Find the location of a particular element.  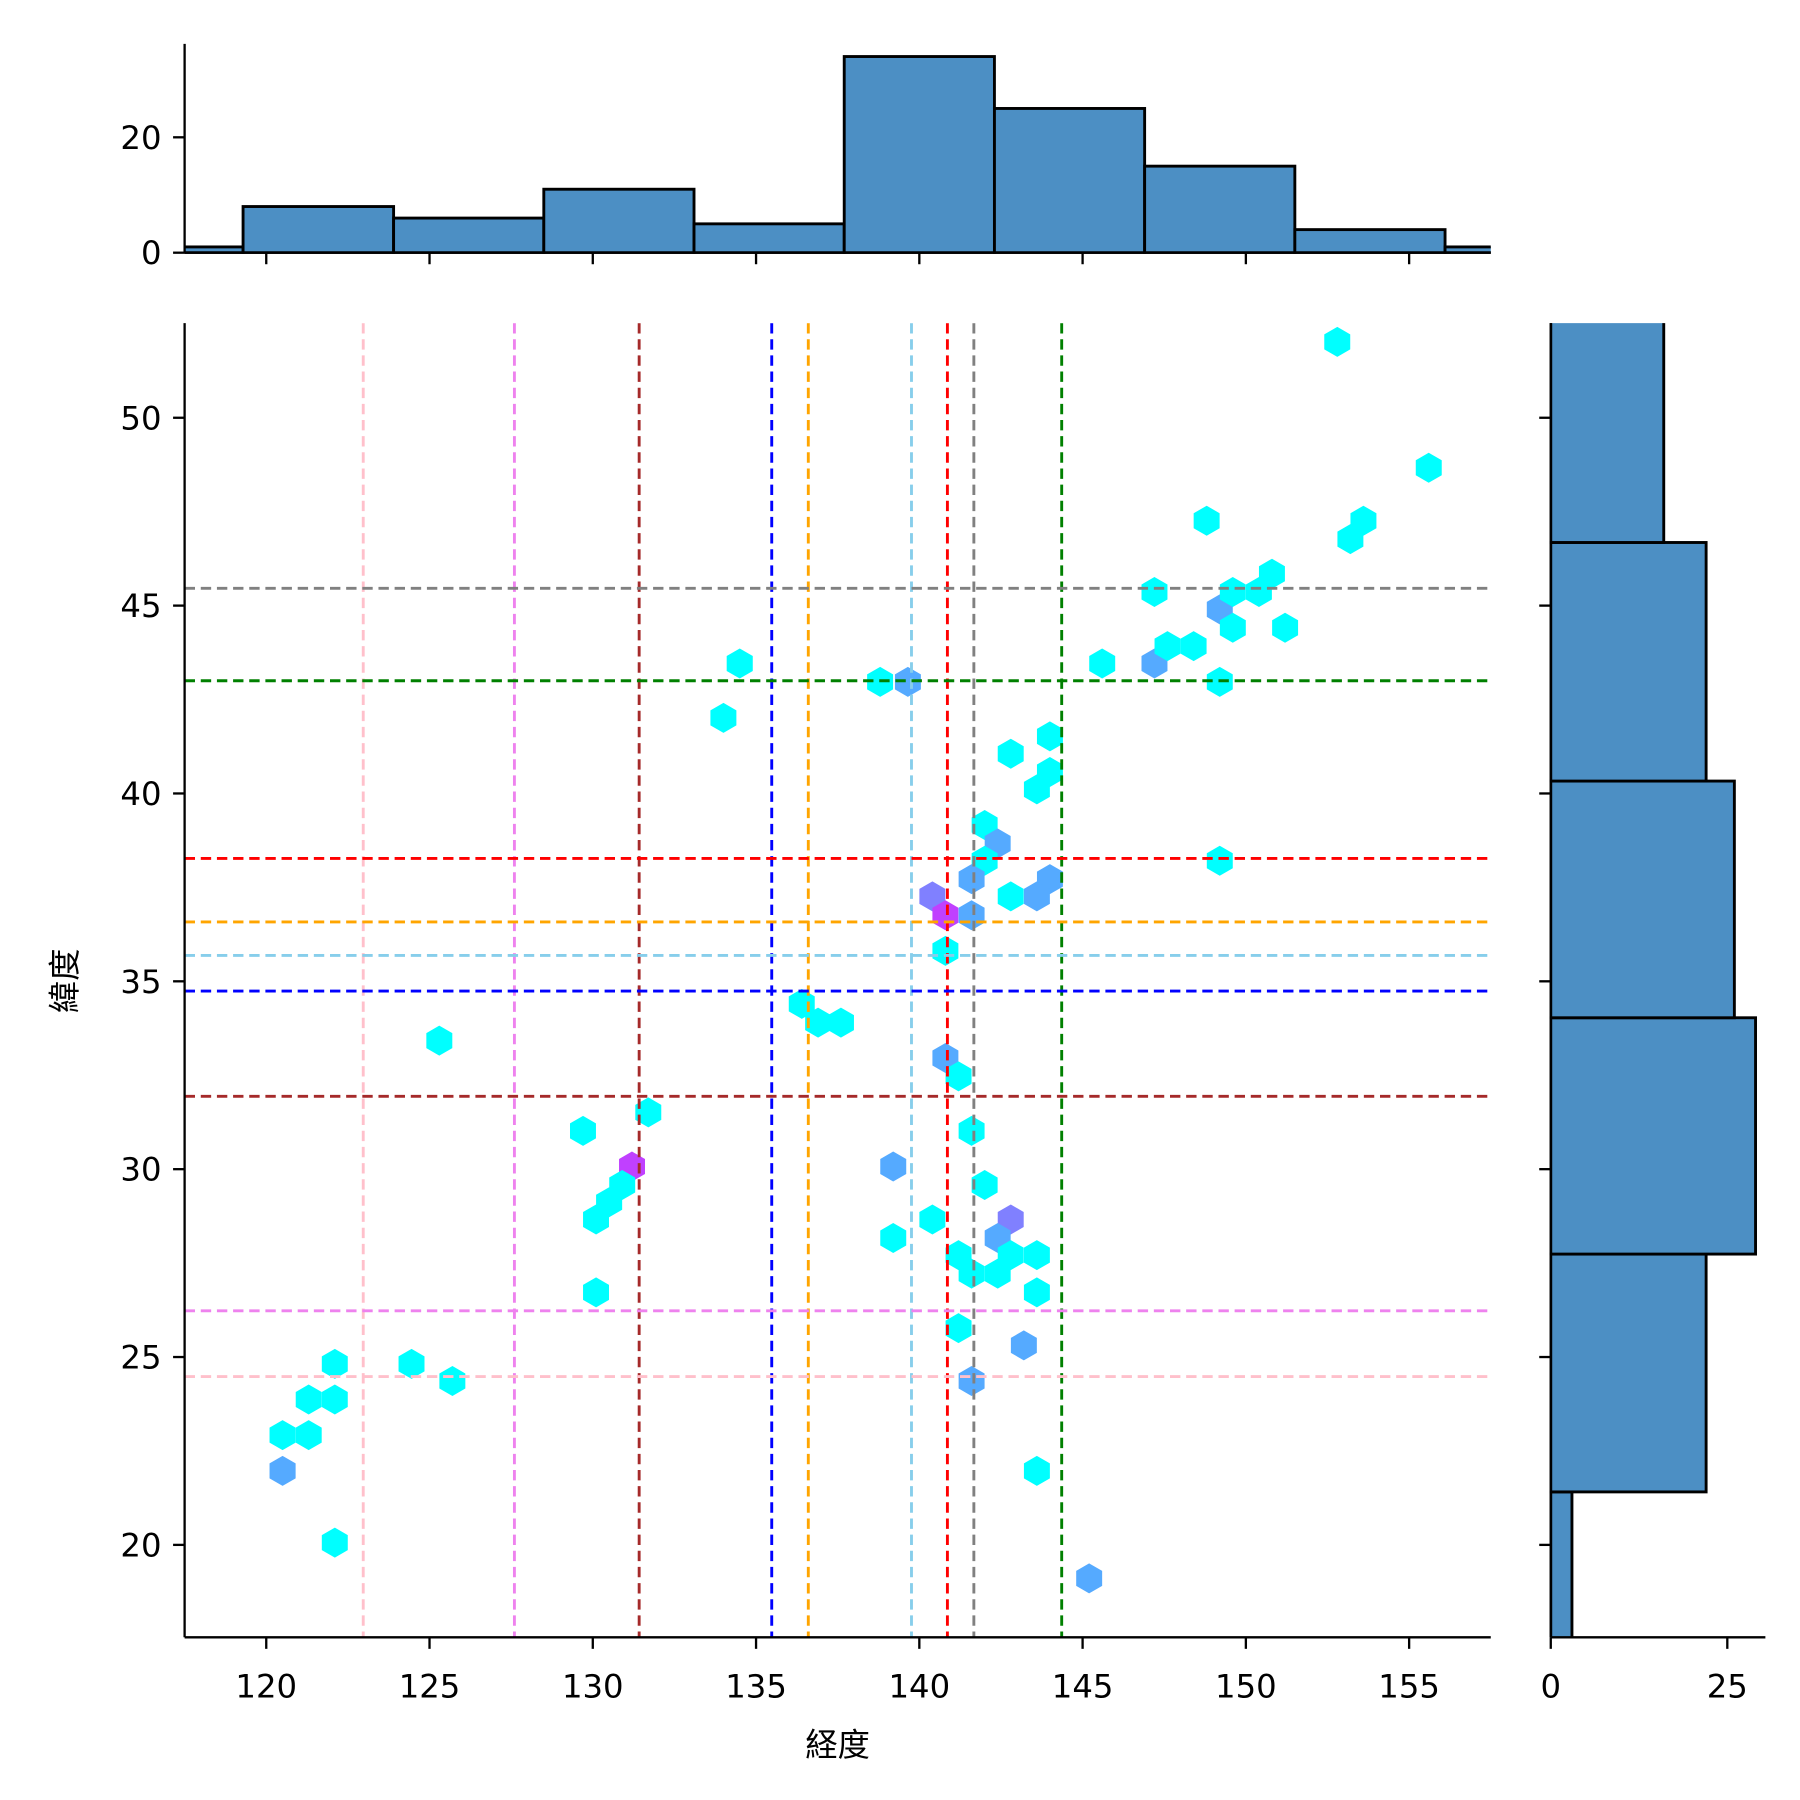

y-tick-label: 45 is located at coordinates (140, 606).